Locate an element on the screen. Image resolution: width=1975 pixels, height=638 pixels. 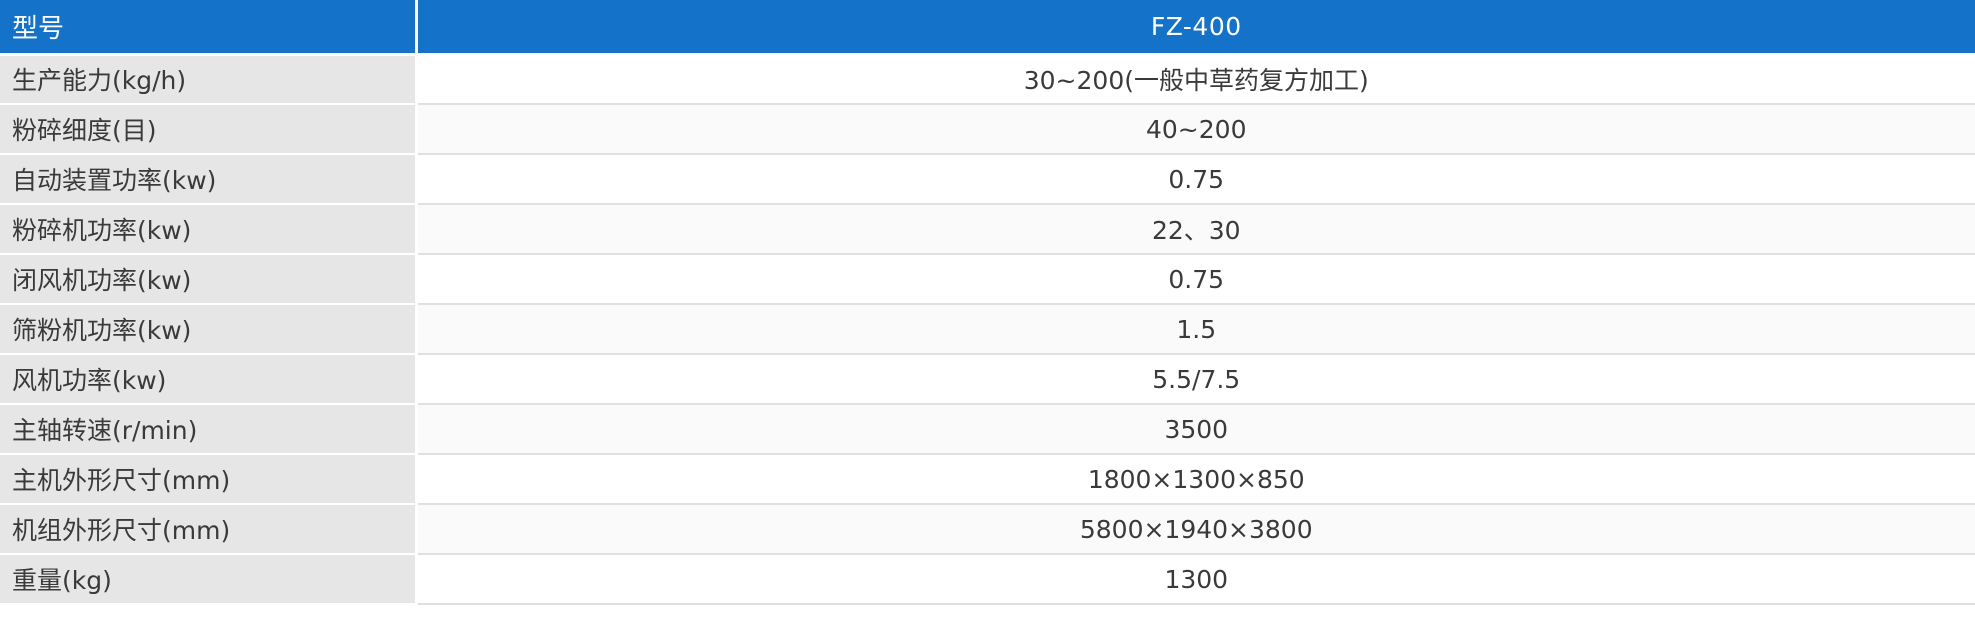
row-label: 闭风机功率(kw) is located at coordinates (209, 279).